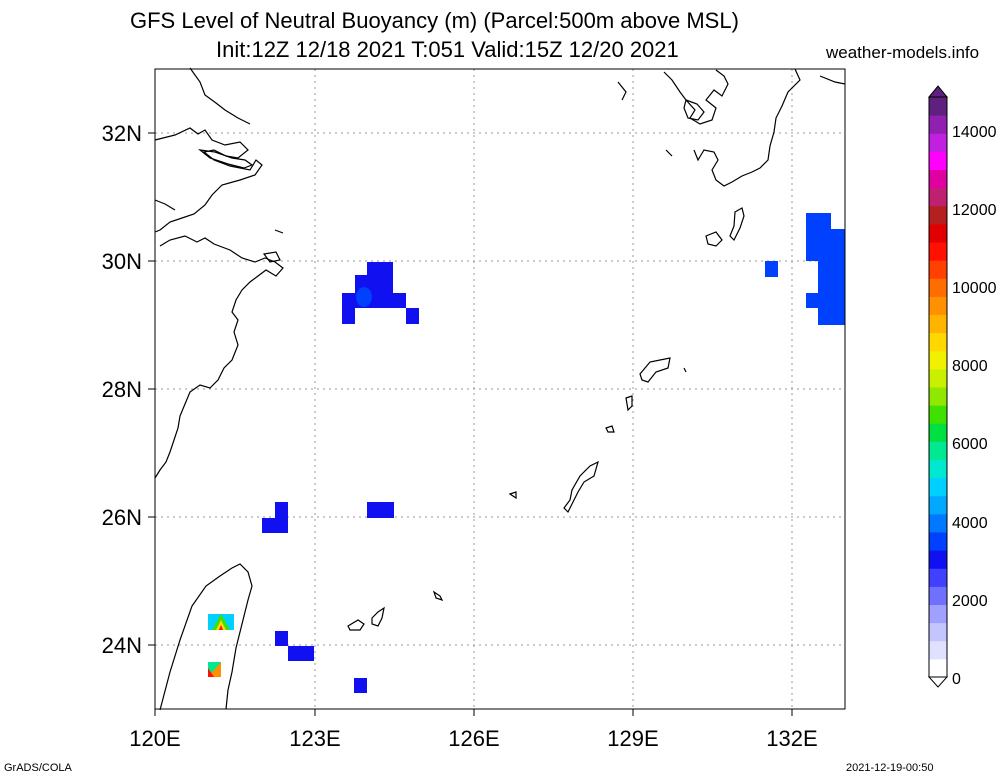 This screenshot has height=779, width=1000. What do you see at coordinates (956, 679) in the screenshot?
I see `colorbar-tick: 0` at bounding box center [956, 679].